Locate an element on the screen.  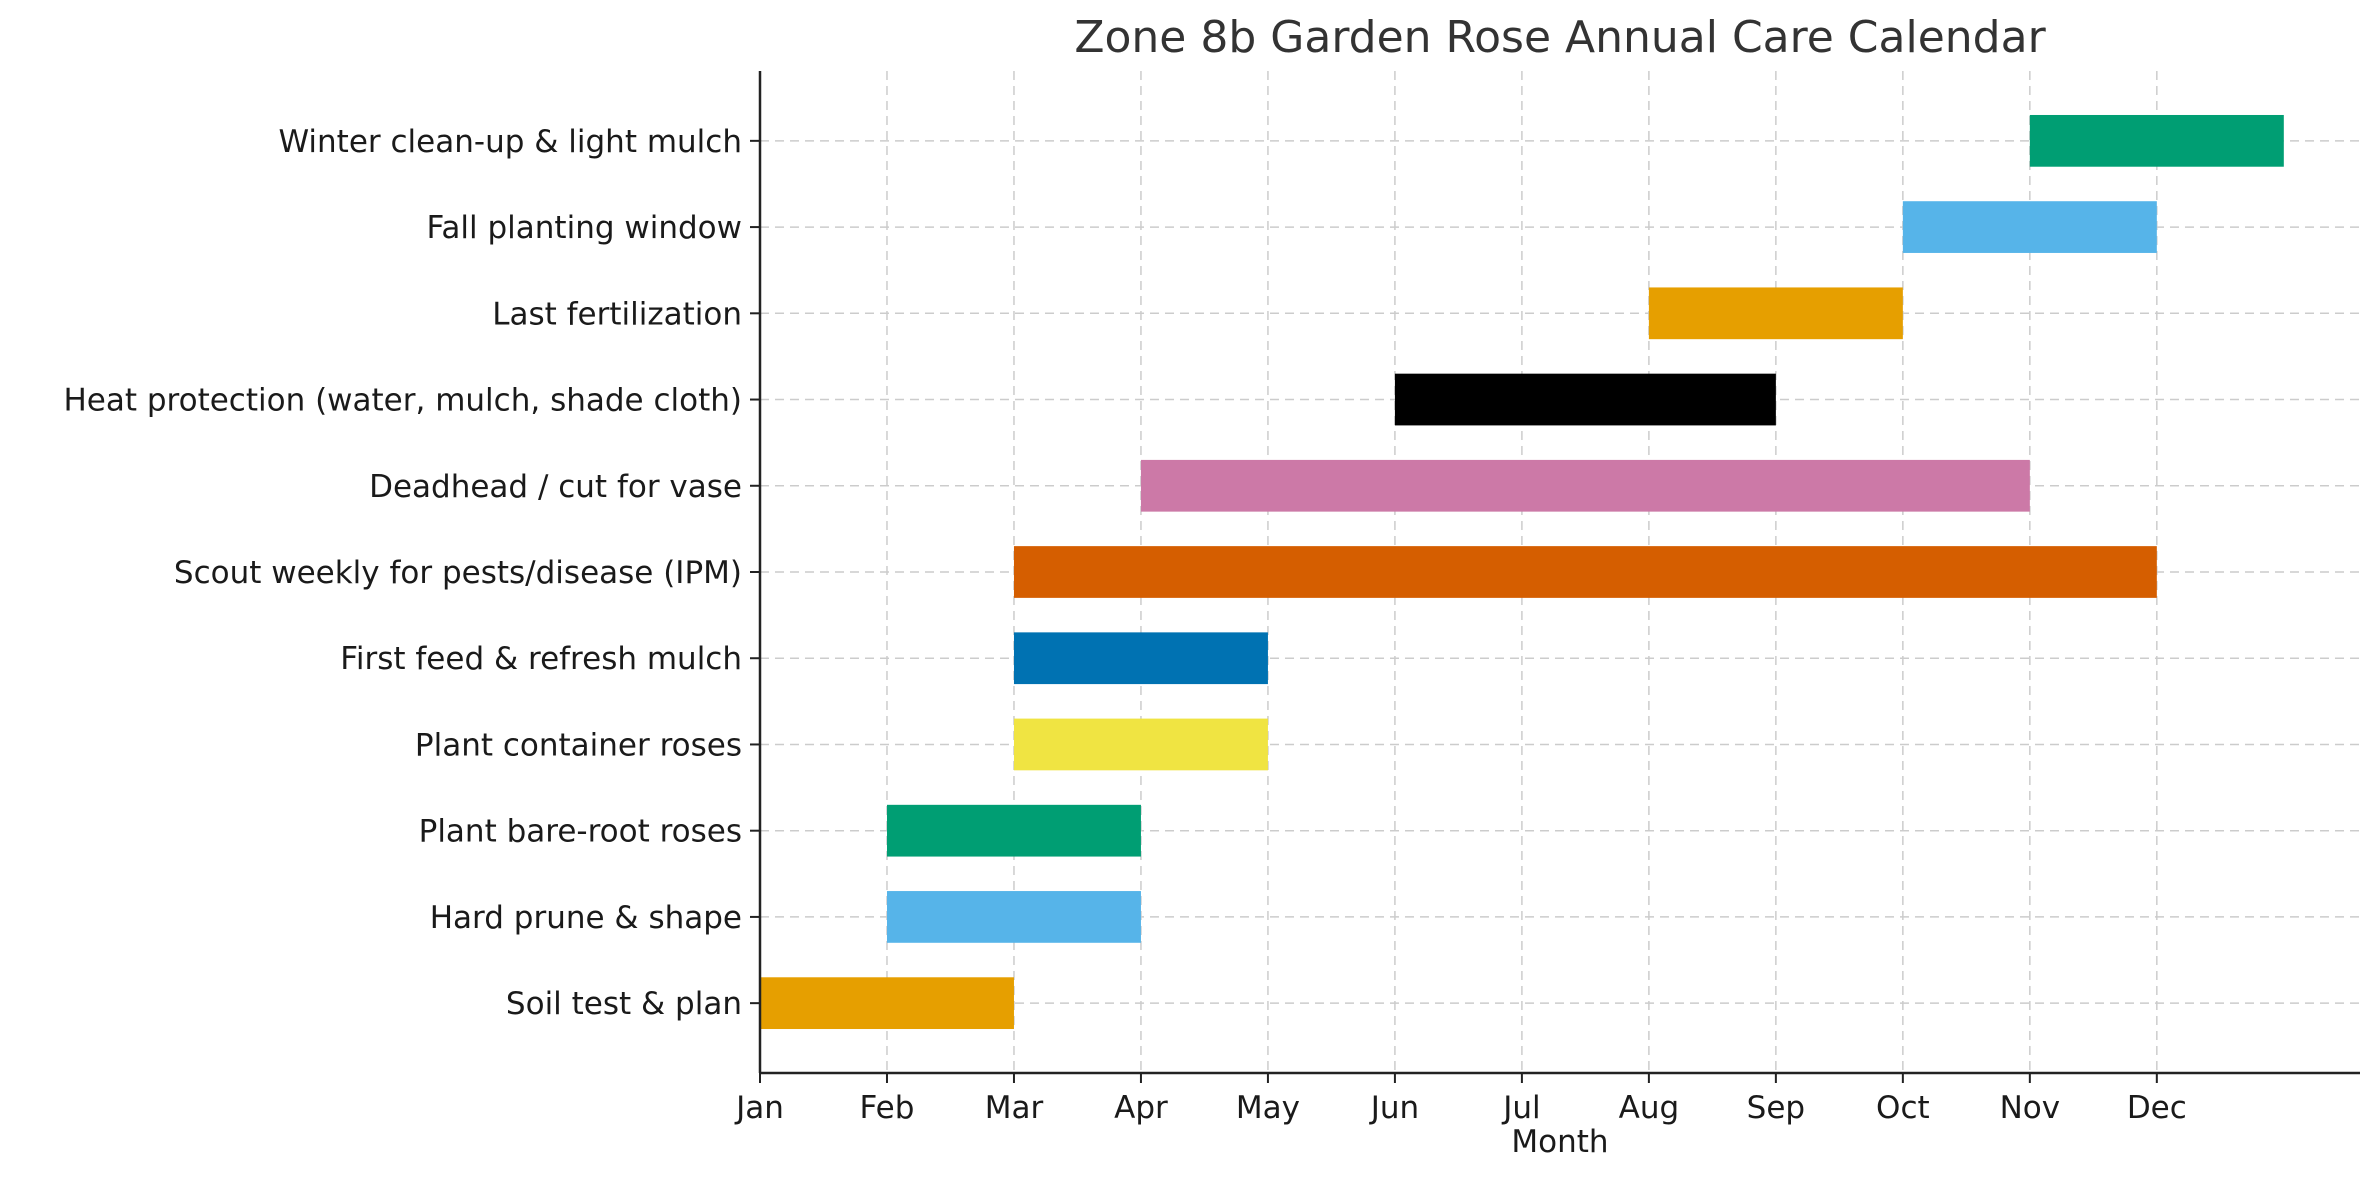
y-tick-label: Winter clean-up & light mulch is located at coordinates (510, 142).